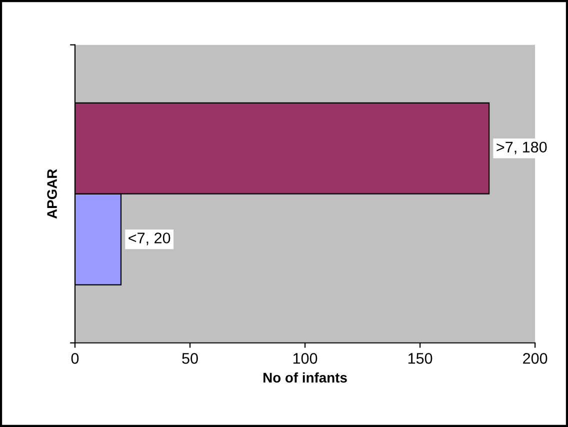 The image size is (568, 427). I want to click on x-tick-label: 0, so click(75, 358).